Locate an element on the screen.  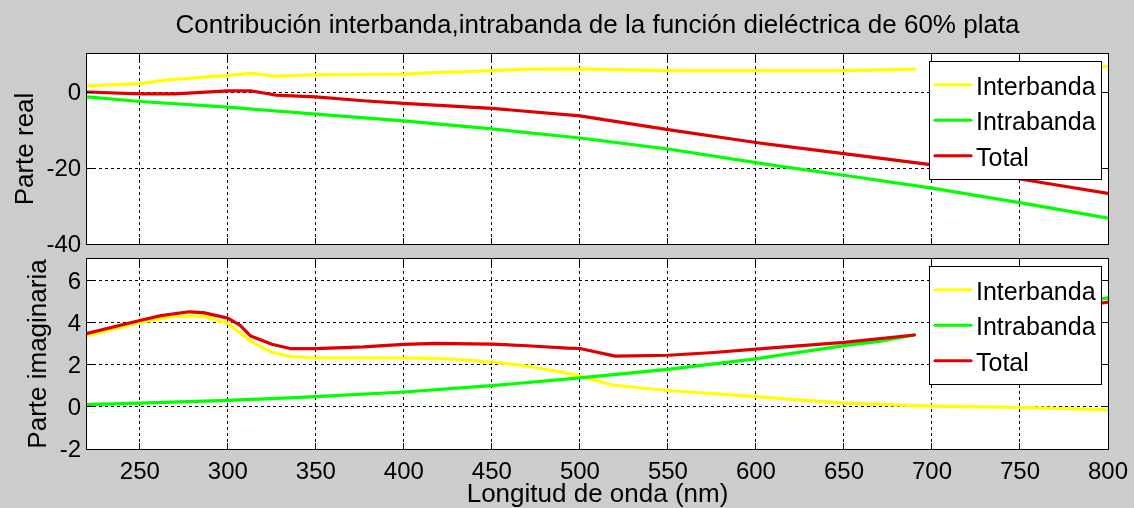
y-tick-label: 4 is located at coordinates (74, 322).